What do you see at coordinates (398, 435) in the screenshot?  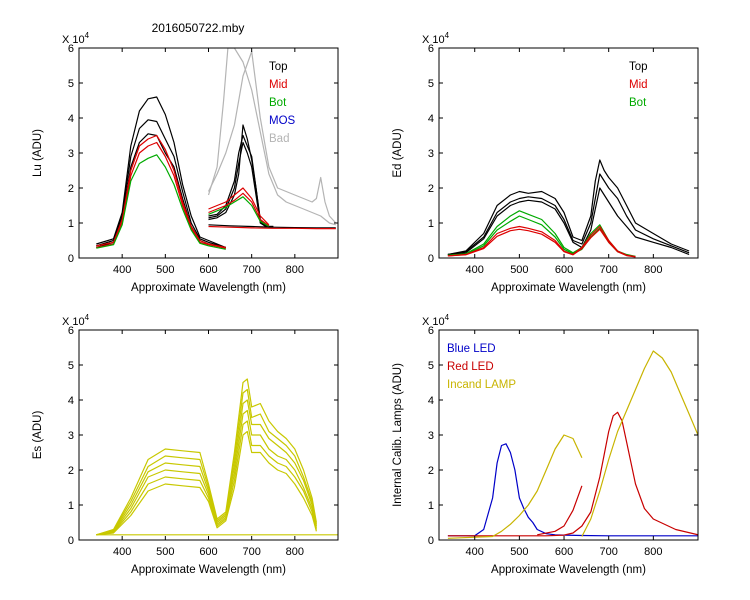 I see `y-axis-label: Internal Calib. Lamps (ADU)` at bounding box center [398, 435].